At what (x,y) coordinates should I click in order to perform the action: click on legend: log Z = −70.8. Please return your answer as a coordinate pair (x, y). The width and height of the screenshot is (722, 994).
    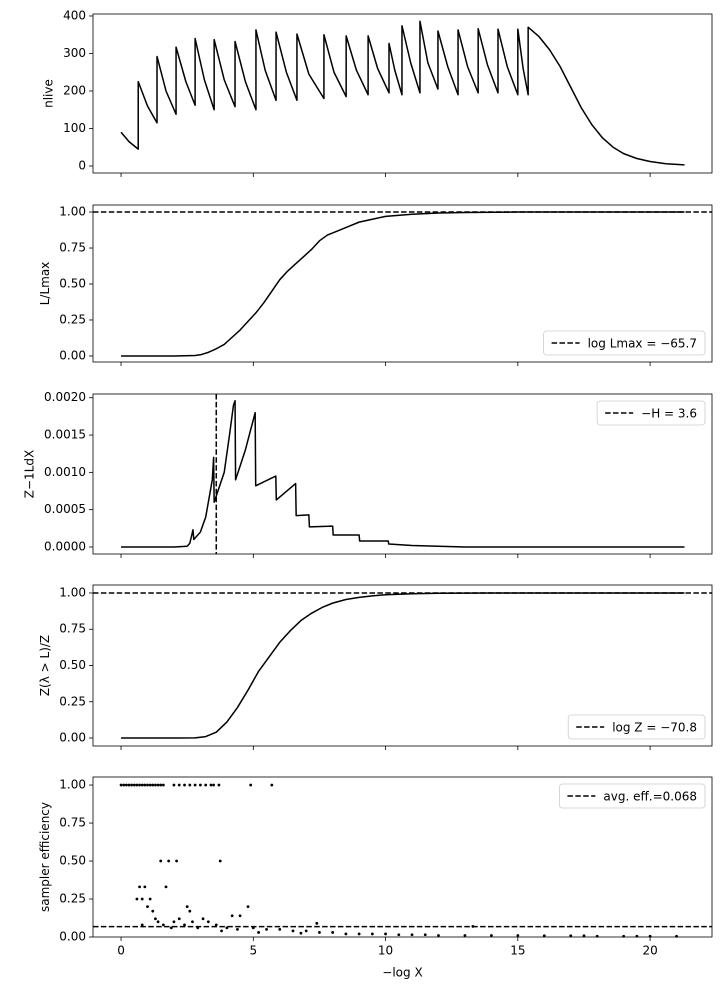
    Looking at the image, I should click on (636, 727).